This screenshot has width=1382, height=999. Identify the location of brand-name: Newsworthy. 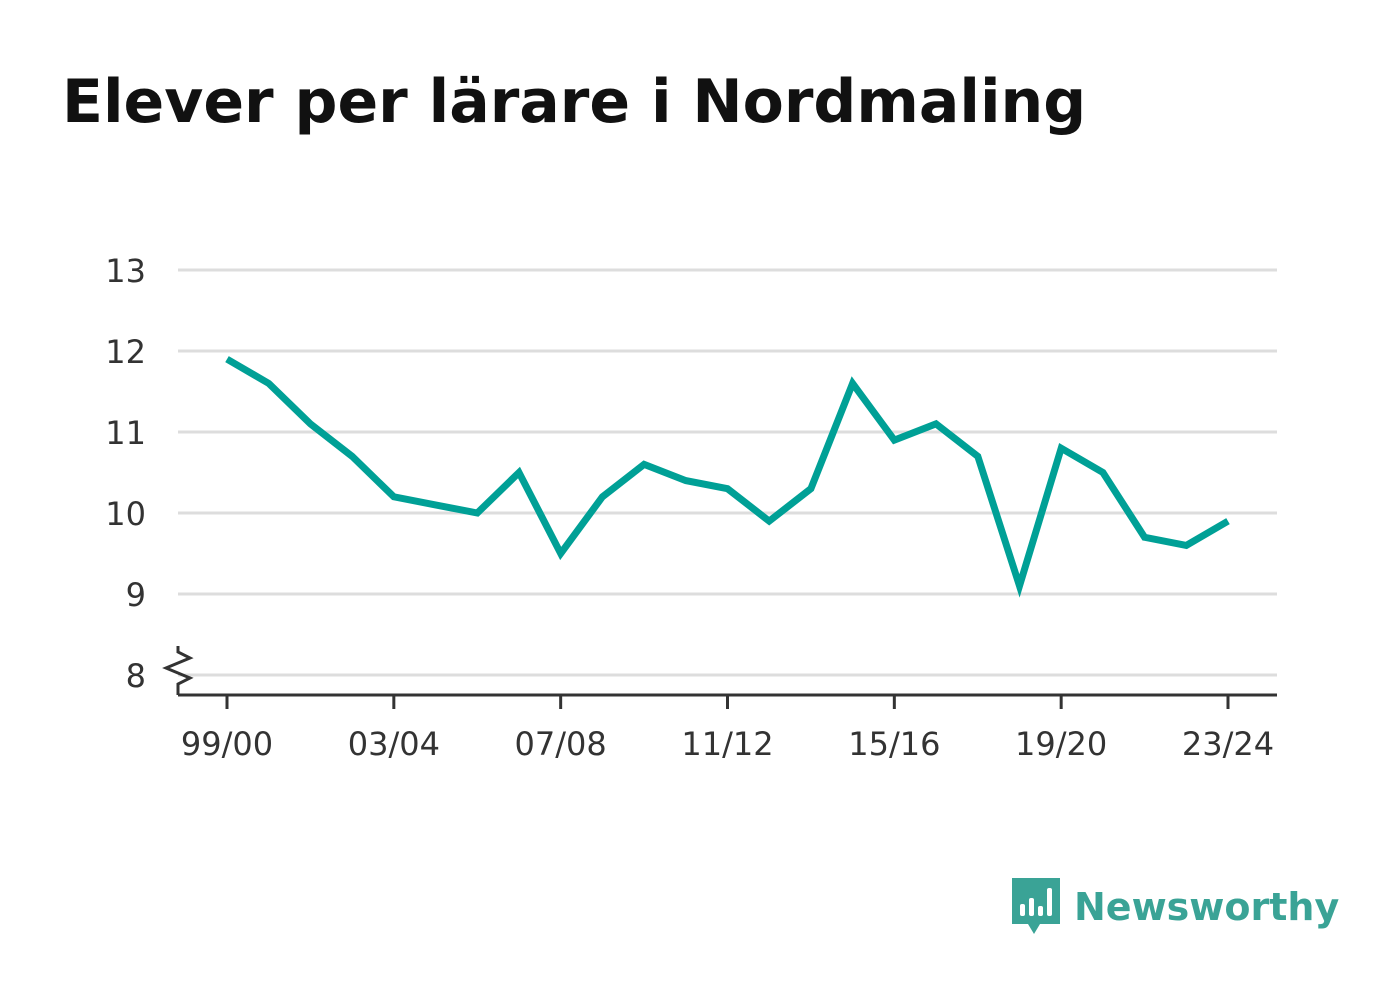
(1207, 907).